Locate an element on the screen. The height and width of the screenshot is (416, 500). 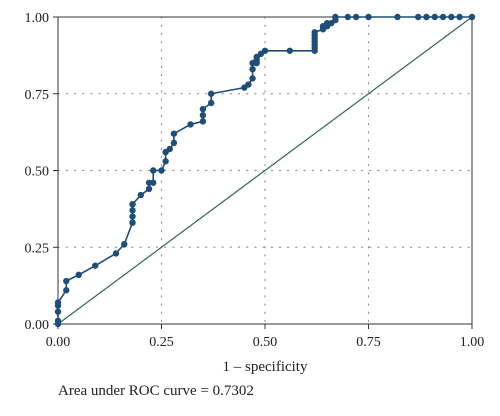
y-tick-label: 0.00 is located at coordinates (37, 325).